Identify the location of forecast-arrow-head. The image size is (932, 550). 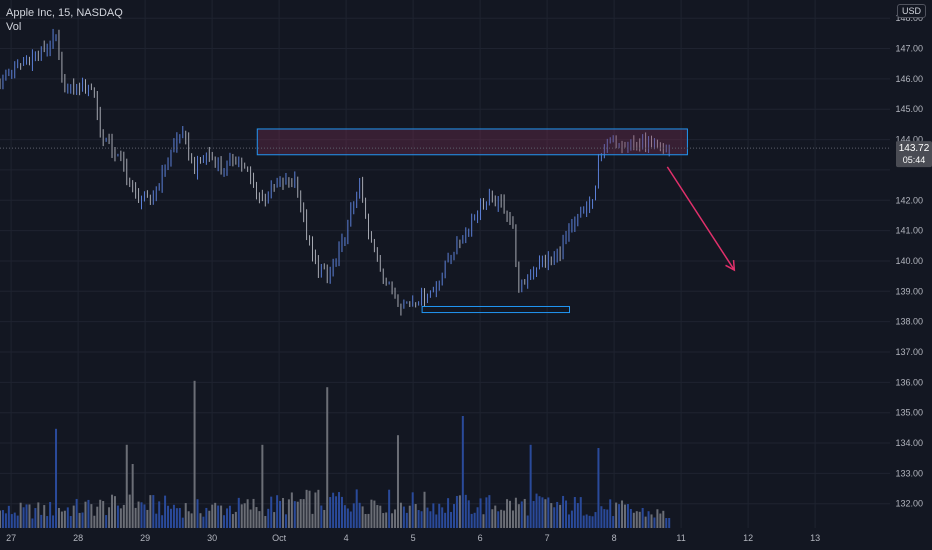
(730, 266).